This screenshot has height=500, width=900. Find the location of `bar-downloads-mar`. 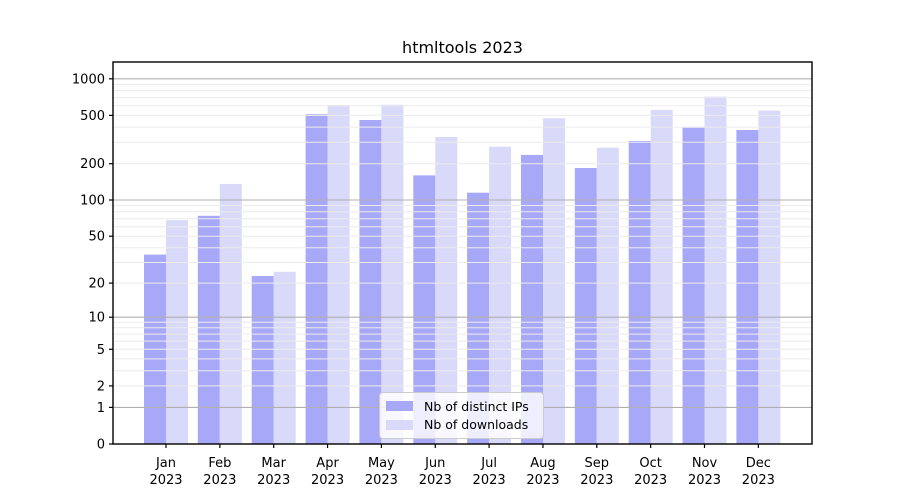

bar-downloads-mar is located at coordinates (284, 357).